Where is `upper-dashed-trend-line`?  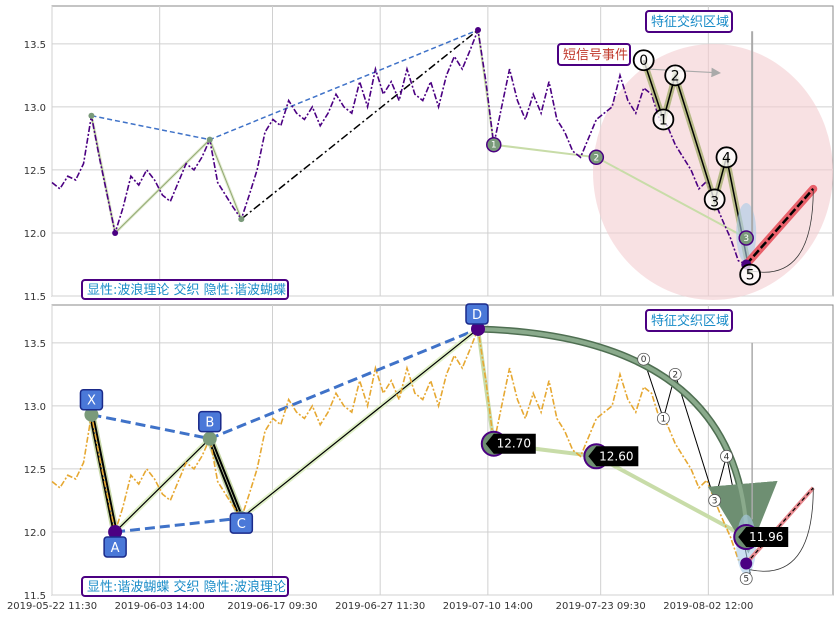 upper-dashed-trend-line is located at coordinates (780, 226).